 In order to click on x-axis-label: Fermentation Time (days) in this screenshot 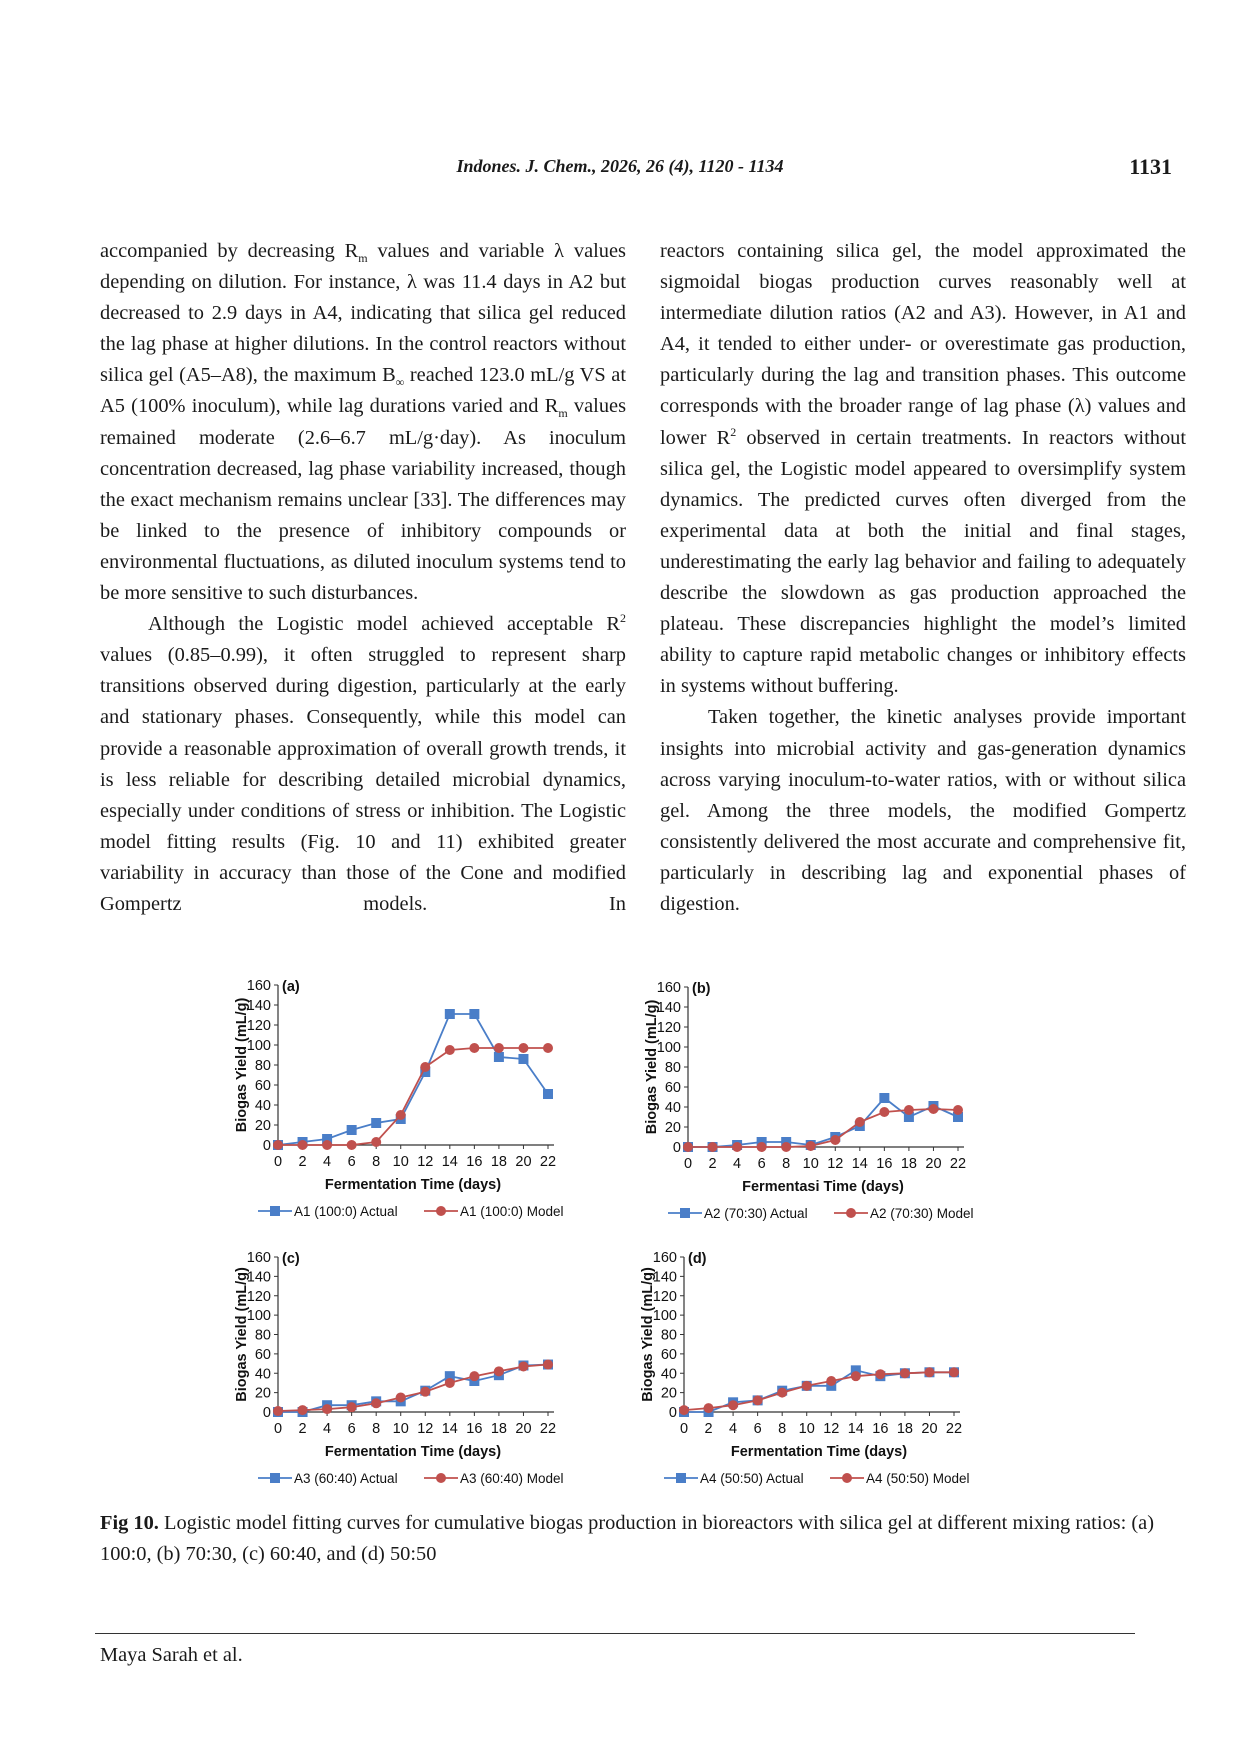, I will do `click(413, 1185)`.